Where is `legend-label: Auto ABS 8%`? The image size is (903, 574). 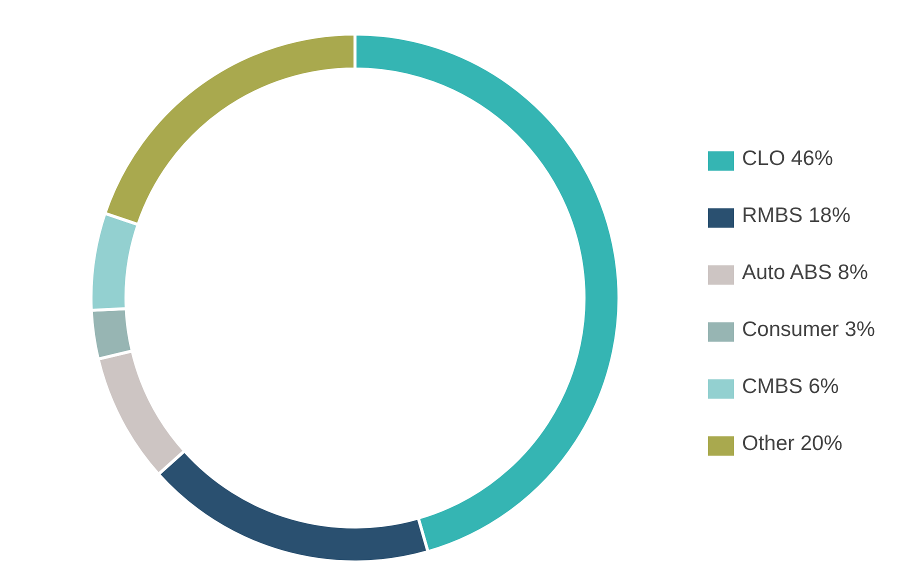
legend-label: Auto ABS 8% is located at coordinates (805, 272).